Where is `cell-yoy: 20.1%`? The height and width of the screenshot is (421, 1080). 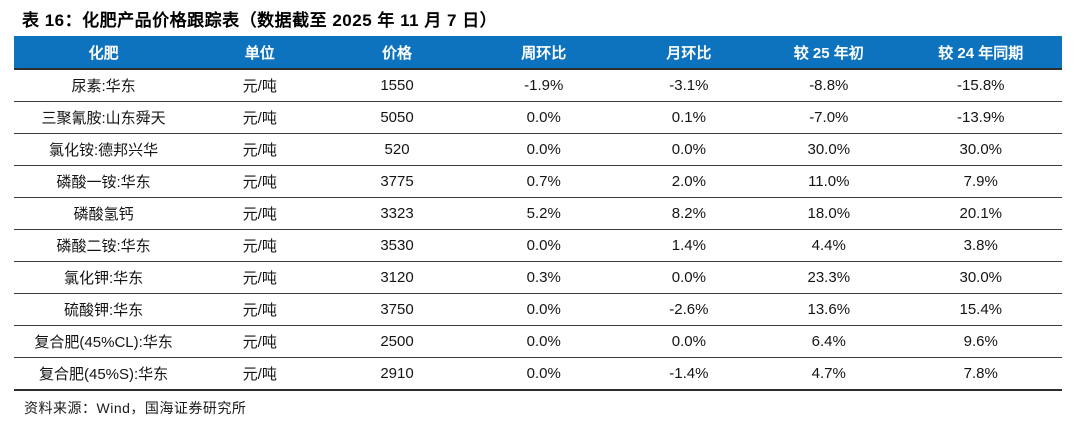 cell-yoy: 20.1% is located at coordinates (980, 213).